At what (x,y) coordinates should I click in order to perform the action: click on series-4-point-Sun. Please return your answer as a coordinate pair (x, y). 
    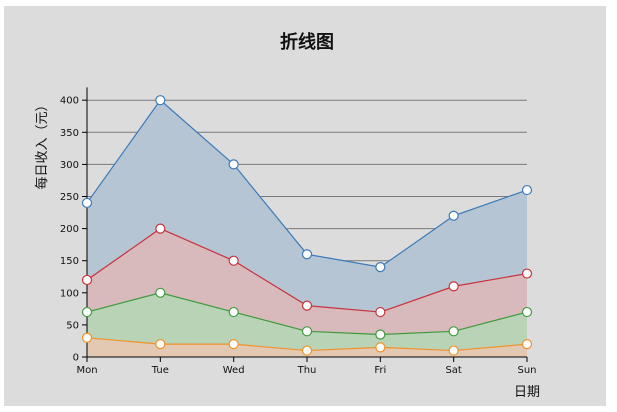
    Looking at the image, I should click on (527, 344).